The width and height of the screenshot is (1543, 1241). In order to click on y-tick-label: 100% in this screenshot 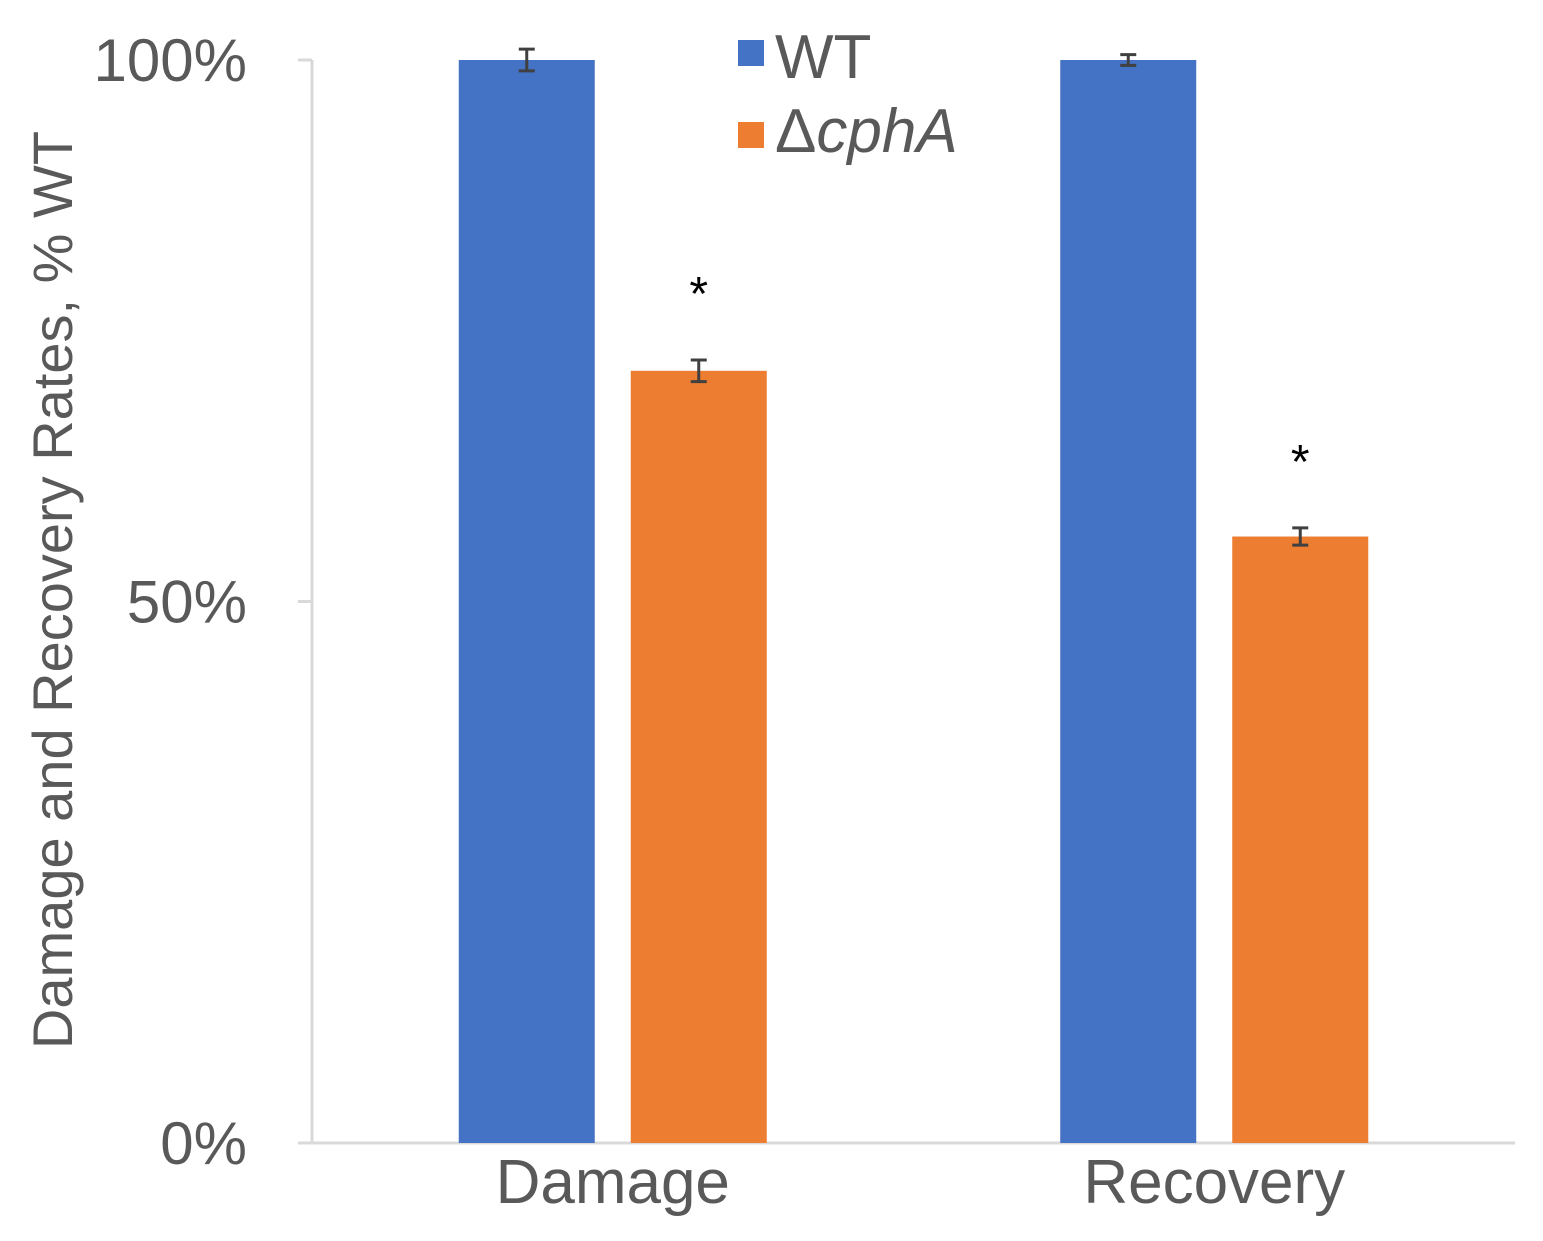, I will do `click(170, 60)`.